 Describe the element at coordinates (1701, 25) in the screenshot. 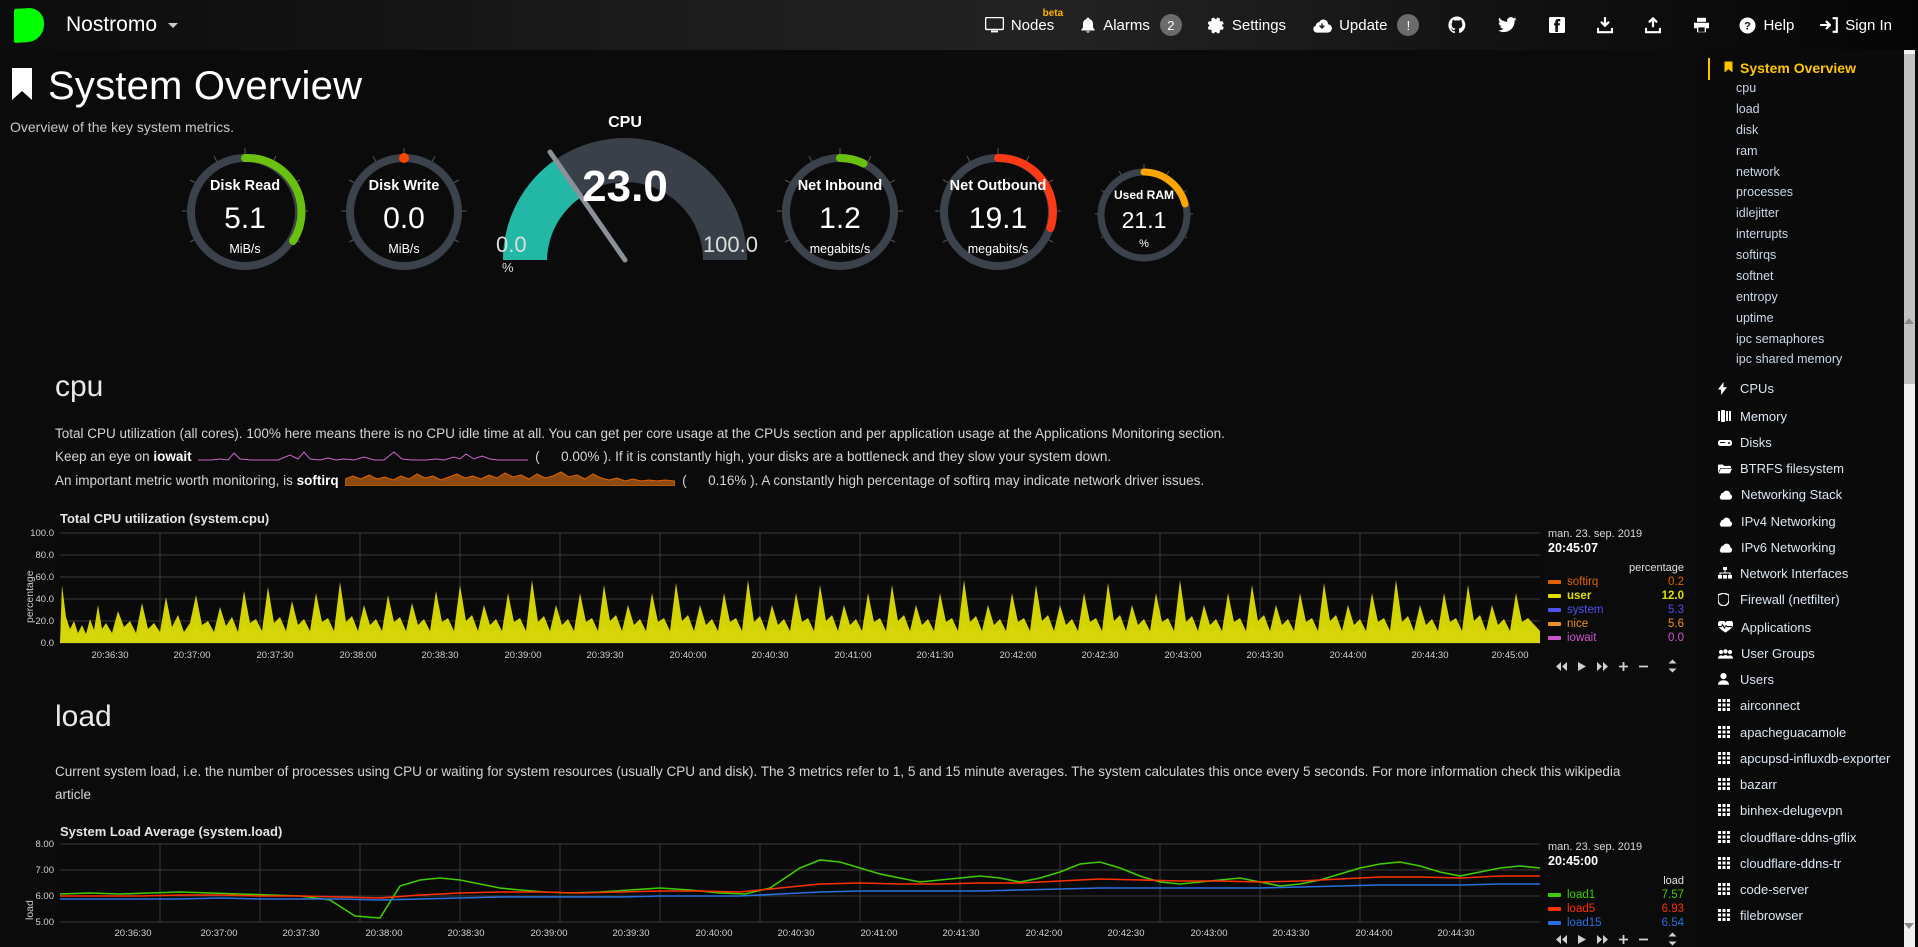

I see `nav-item-print` at that location.